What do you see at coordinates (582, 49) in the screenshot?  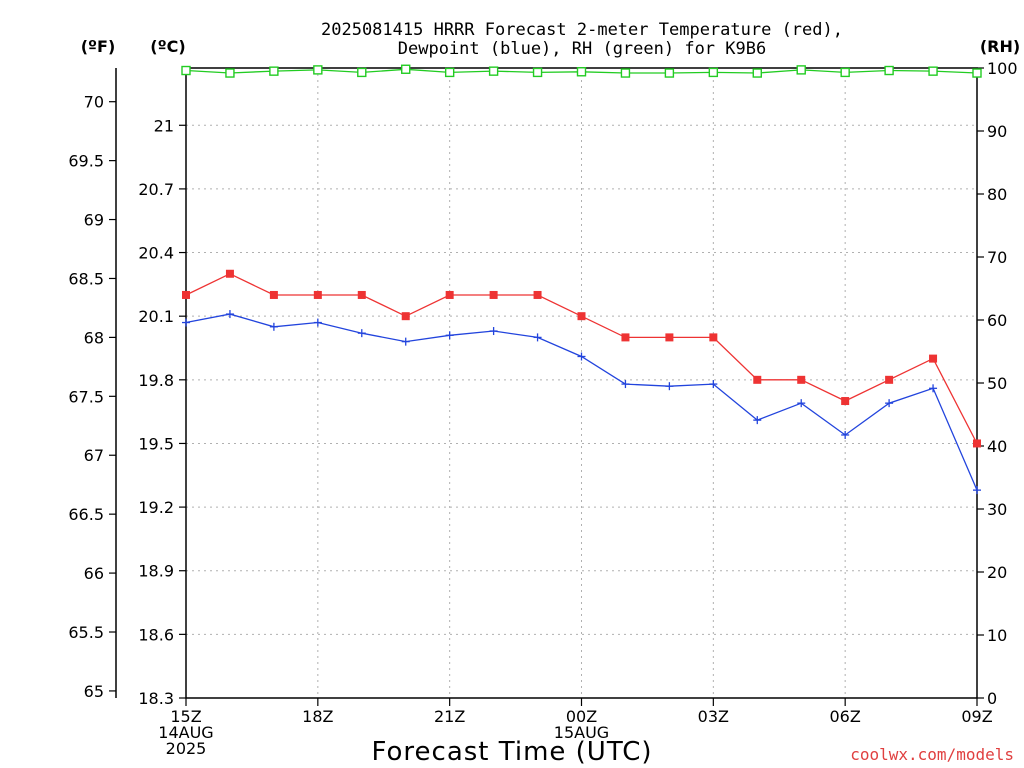 I see `chart-title-line-2: Dewpoint (blue), RH (green) for K9B6` at bounding box center [582, 49].